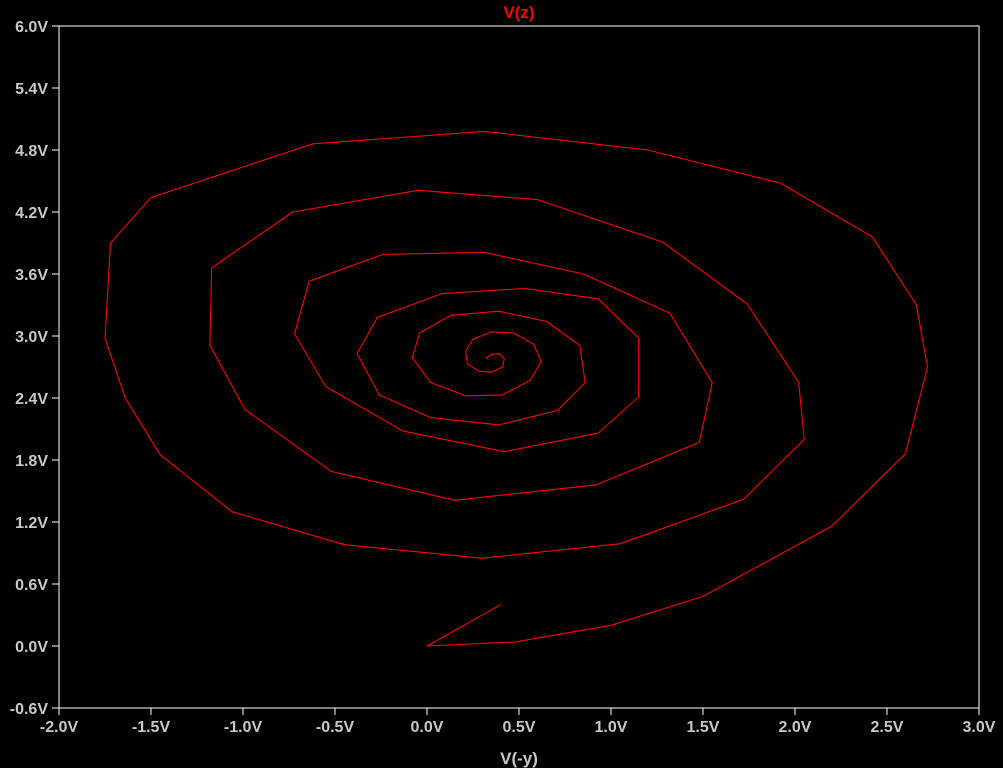  Describe the element at coordinates (59, 727) in the screenshot. I see `x-tick-label: -2.0V` at that location.